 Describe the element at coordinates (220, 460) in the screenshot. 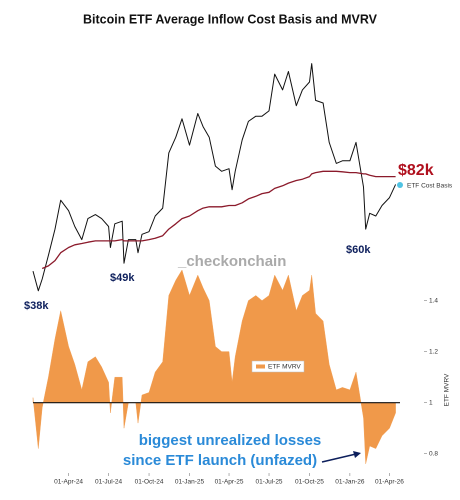

I see `annotation: since ETF launch (unfazed)` at that location.